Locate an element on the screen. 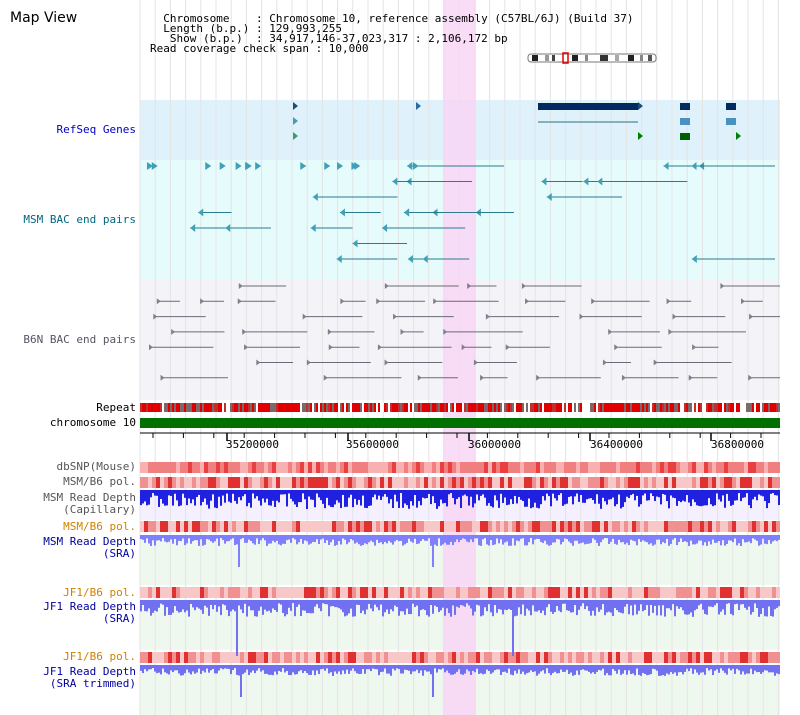 The image size is (800, 715). ideogram-band is located at coordinates (650, 58).